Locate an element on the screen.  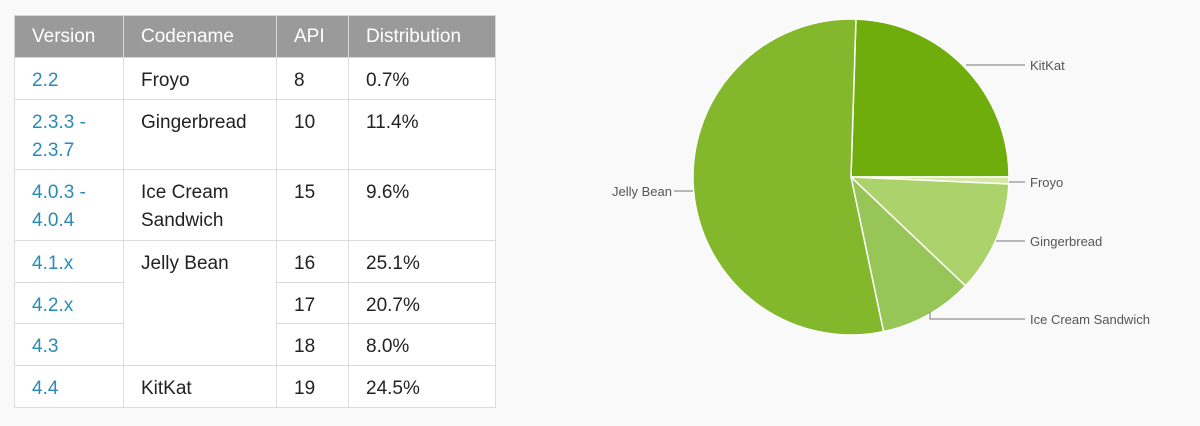
table-row: 2.3.3 - 2.3.7 Gingerbread 10 11.4% is located at coordinates (255, 134).